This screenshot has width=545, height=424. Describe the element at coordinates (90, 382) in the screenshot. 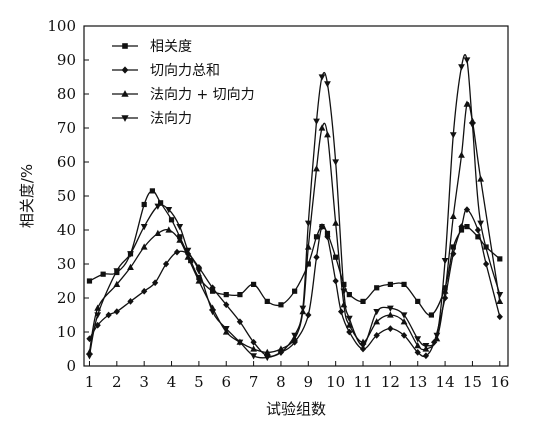

I see `x-tick-label: 1` at that location.